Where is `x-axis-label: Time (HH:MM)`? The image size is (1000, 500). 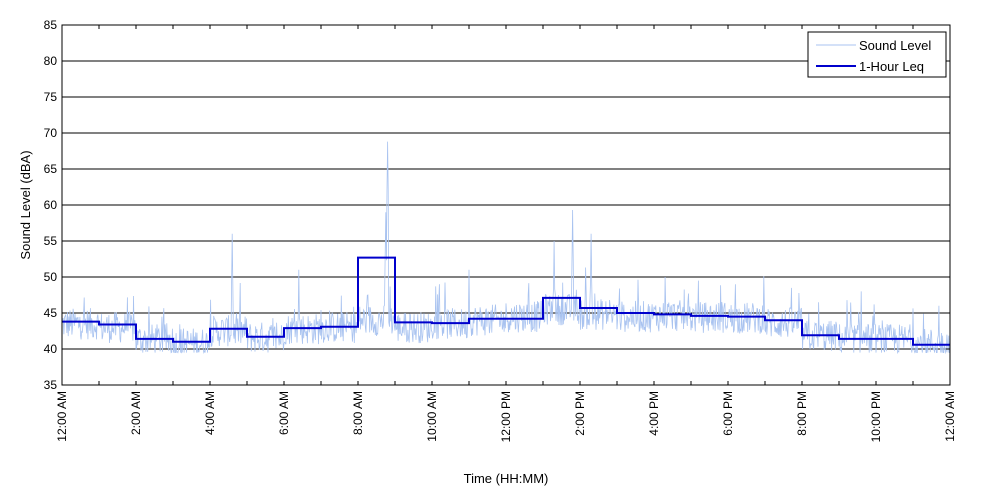 x-axis-label: Time (HH:MM) is located at coordinates (506, 478).